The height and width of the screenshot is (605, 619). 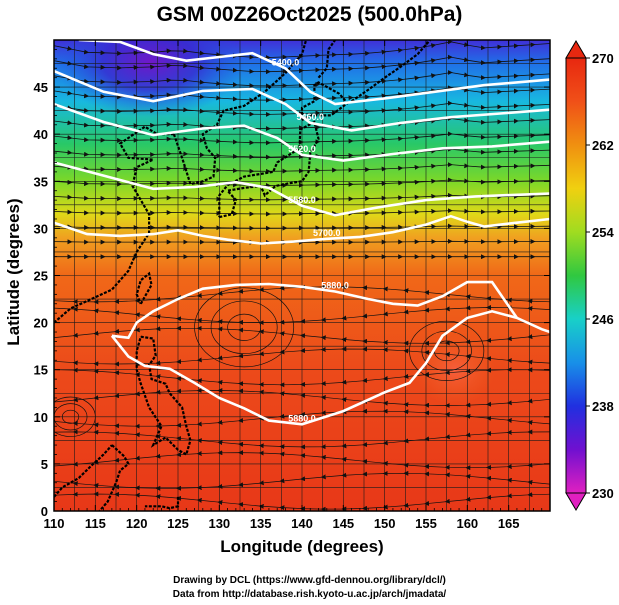 What do you see at coordinates (603, 406) in the screenshot?
I see `colorbar-tick-label: 238` at bounding box center [603, 406].